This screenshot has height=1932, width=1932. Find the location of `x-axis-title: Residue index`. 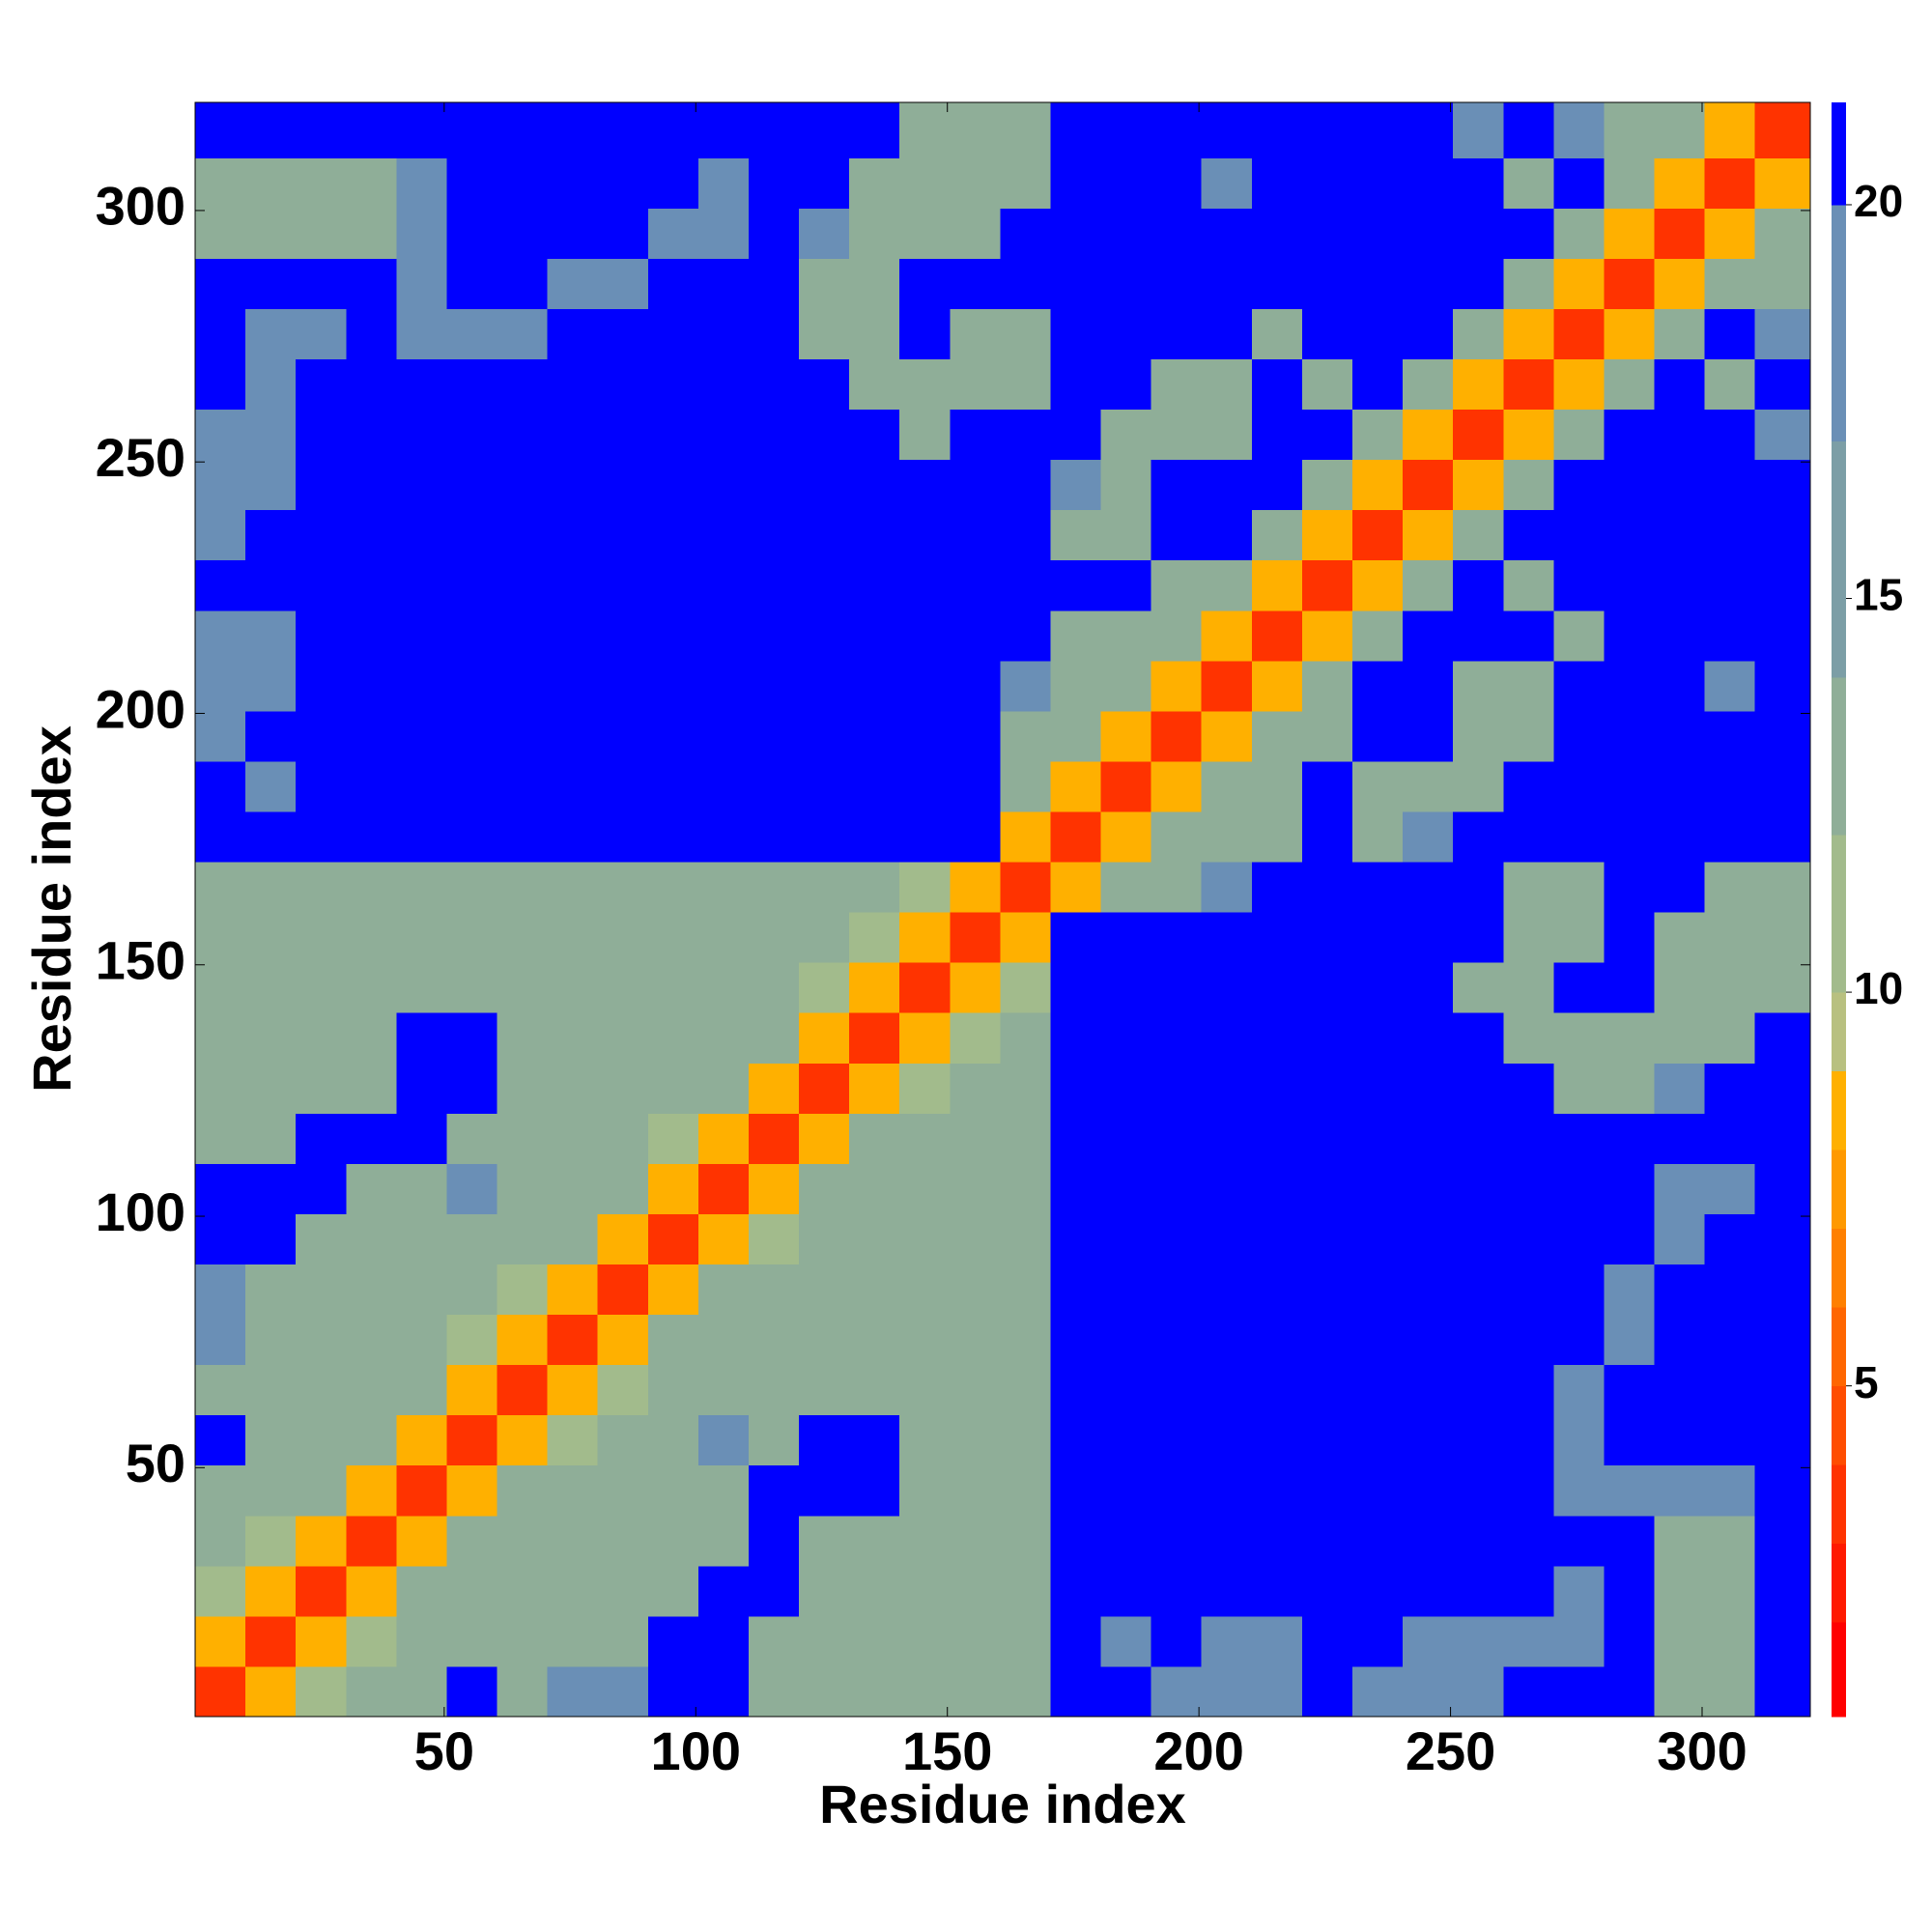

x-axis-title: Residue index is located at coordinates (1002, 1804).